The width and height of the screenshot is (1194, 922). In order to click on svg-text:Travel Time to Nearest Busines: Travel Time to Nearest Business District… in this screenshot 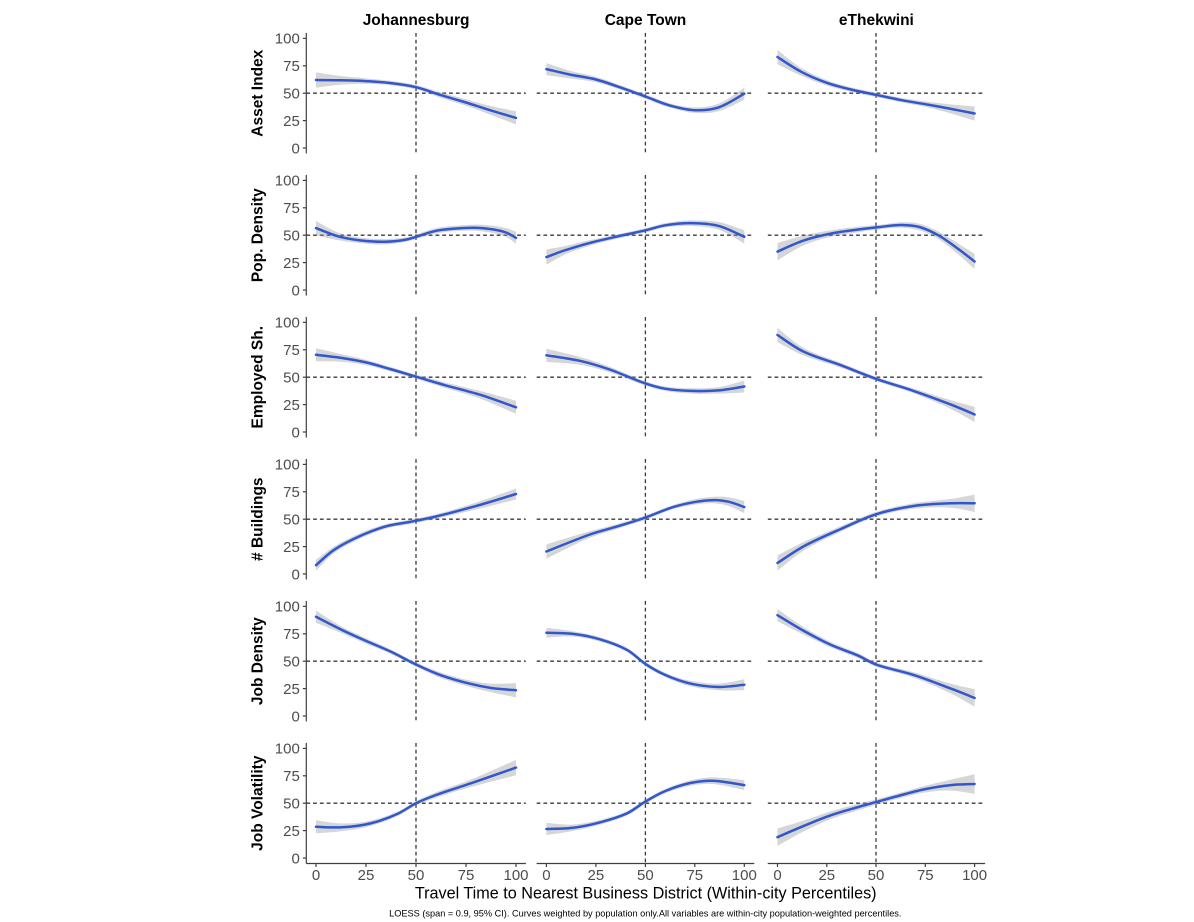, I will do `click(646, 894)`.